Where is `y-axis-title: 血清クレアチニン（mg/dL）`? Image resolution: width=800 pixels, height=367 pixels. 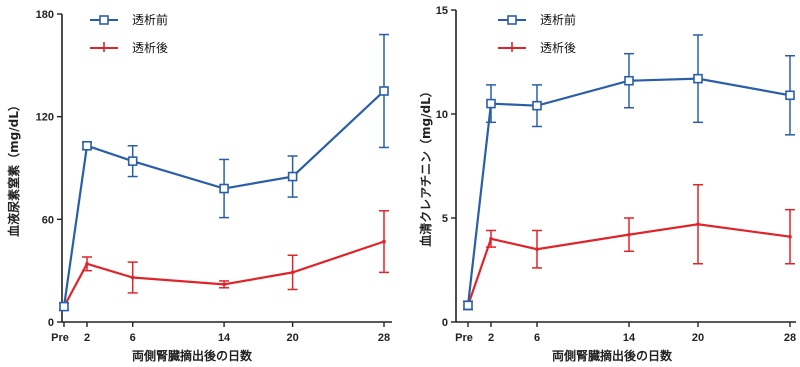 y-axis-title: 血清クレアチニン（mg/dL） is located at coordinates (425, 165).